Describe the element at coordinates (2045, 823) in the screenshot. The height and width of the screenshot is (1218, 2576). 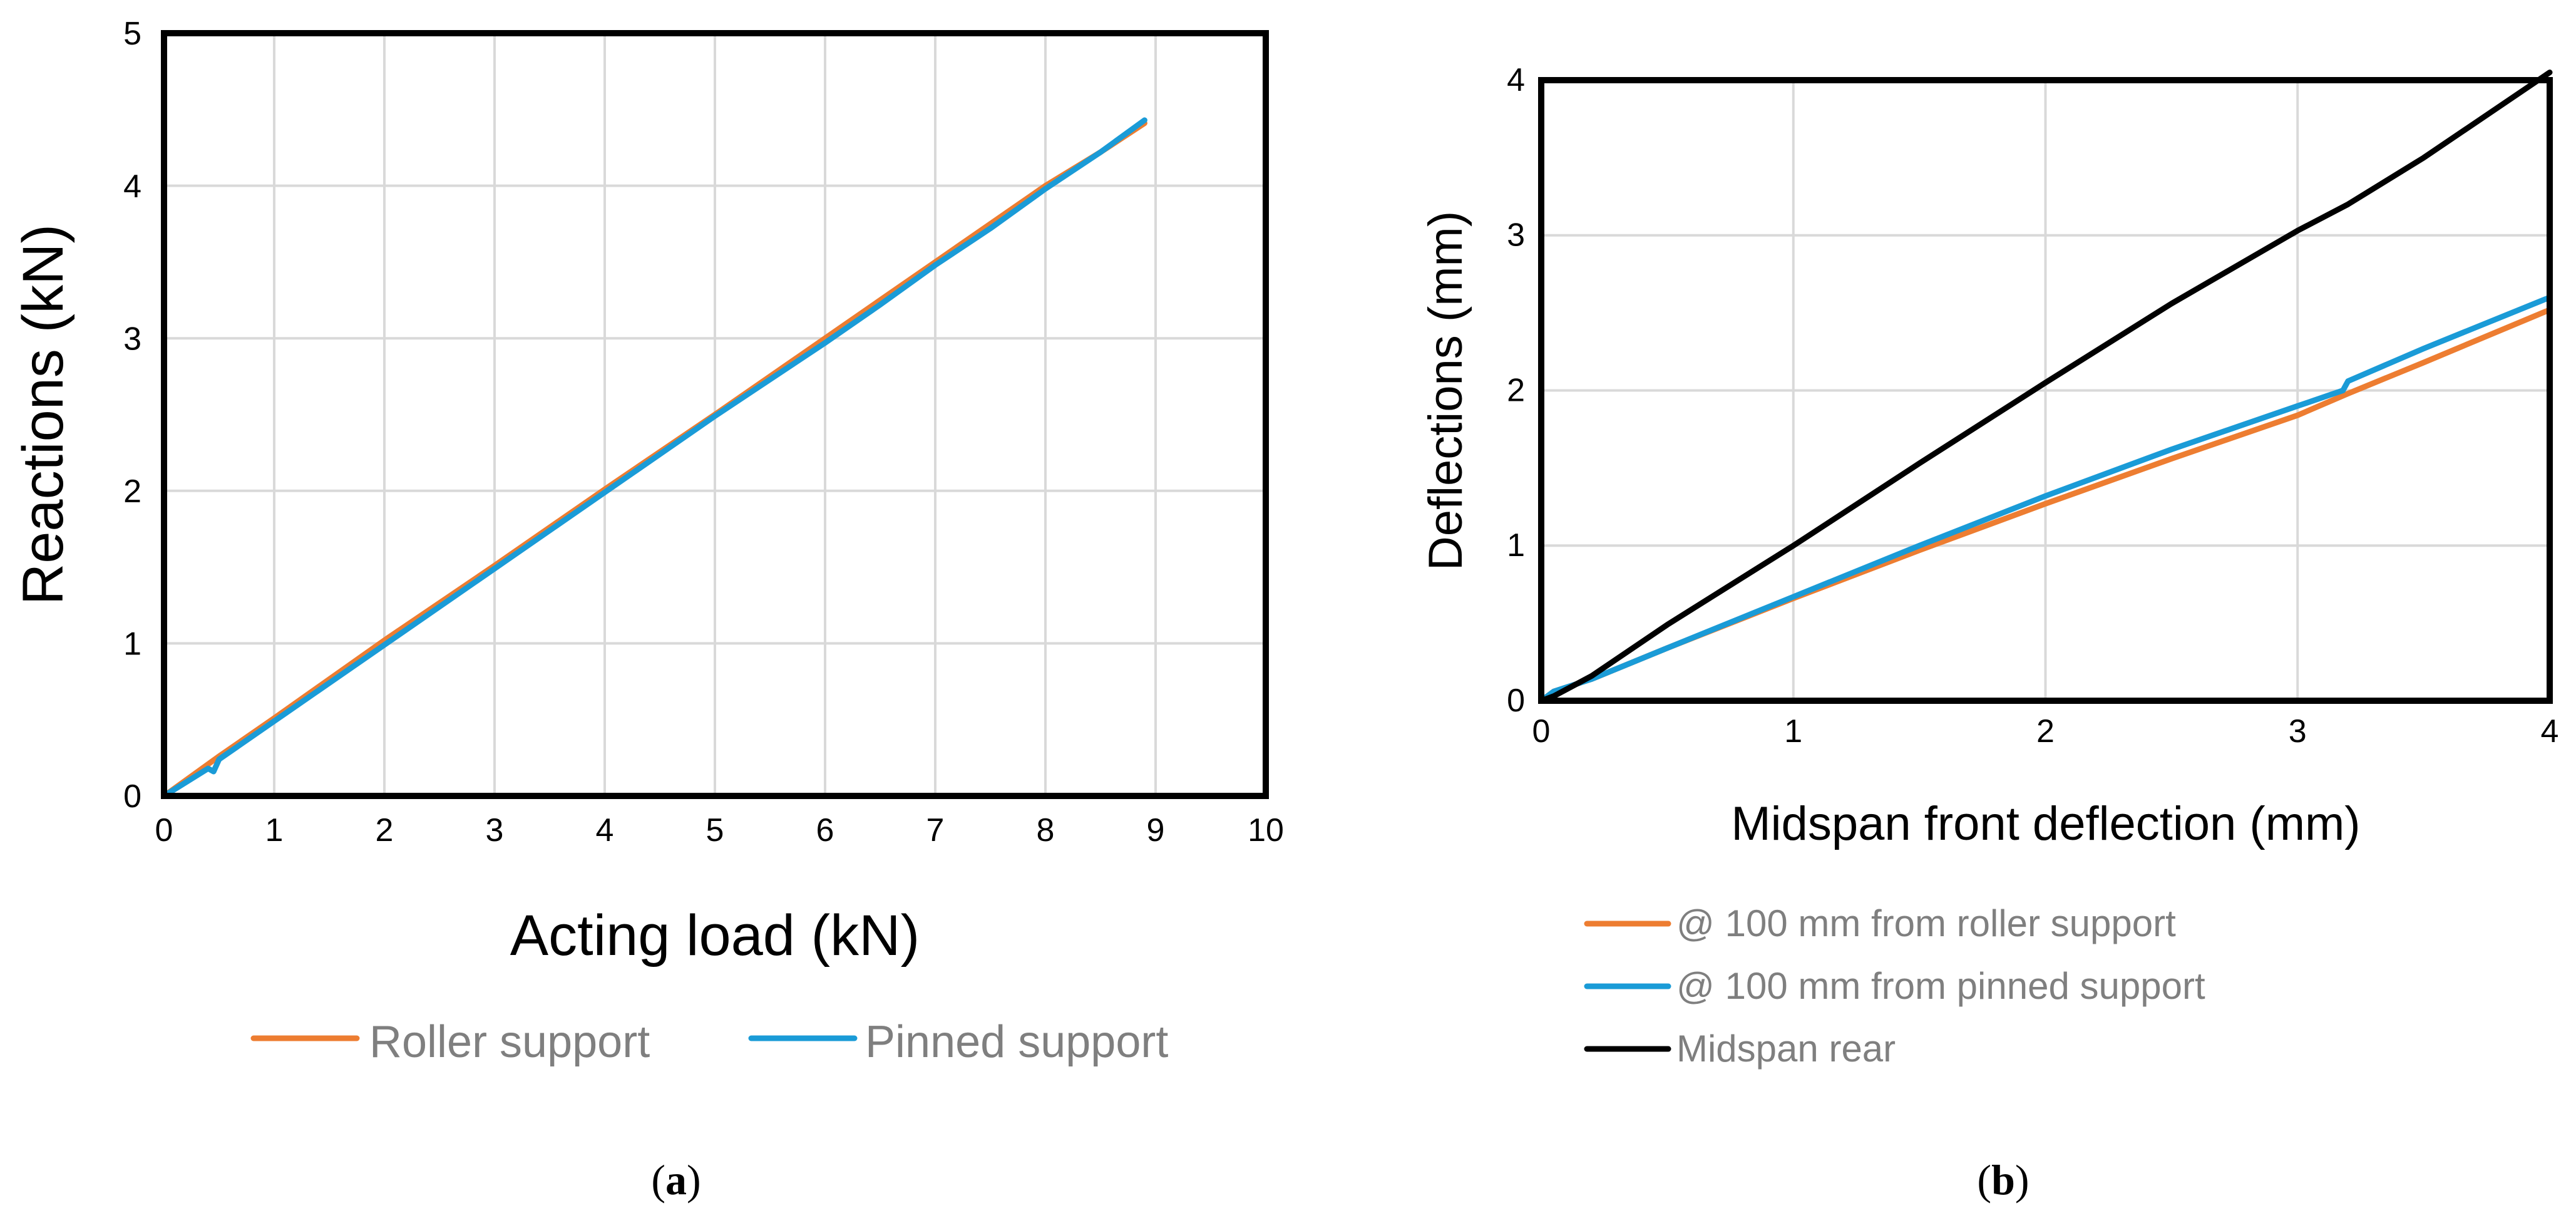
I see `chart-b-x-axis-title: Midspan front deflection (mm)` at that location.